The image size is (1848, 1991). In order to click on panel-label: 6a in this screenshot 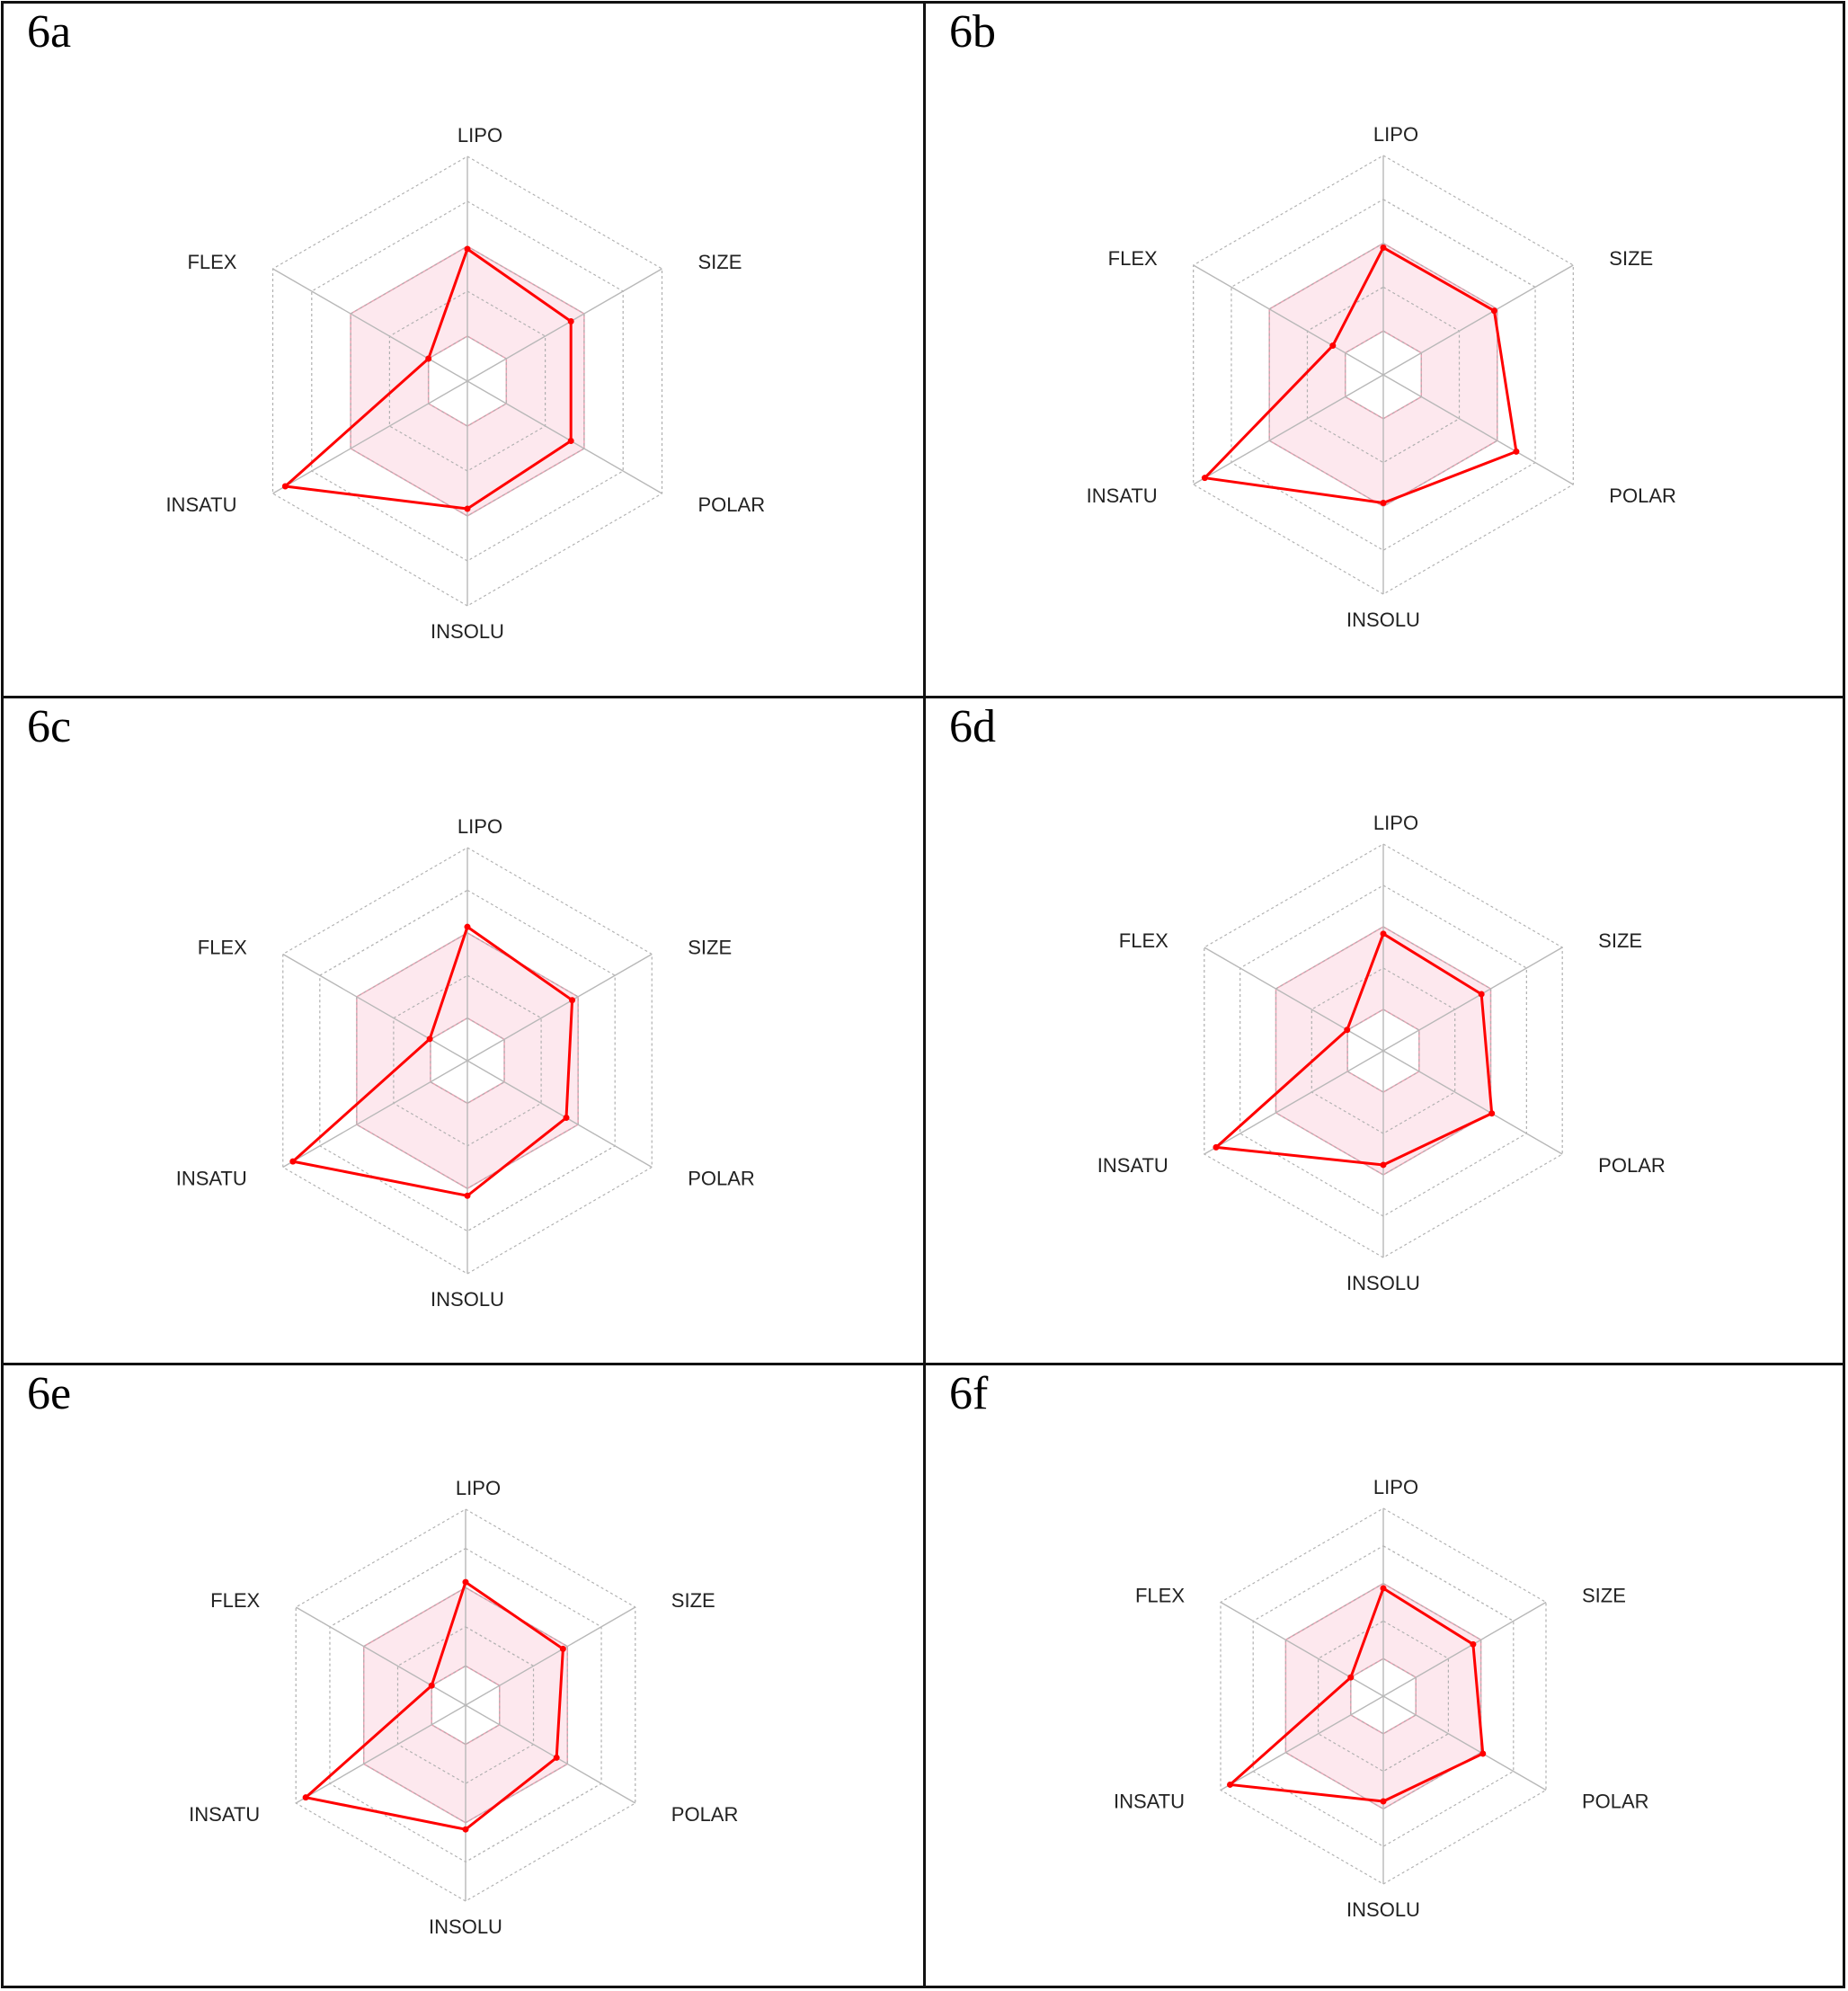, I will do `click(49, 32)`.